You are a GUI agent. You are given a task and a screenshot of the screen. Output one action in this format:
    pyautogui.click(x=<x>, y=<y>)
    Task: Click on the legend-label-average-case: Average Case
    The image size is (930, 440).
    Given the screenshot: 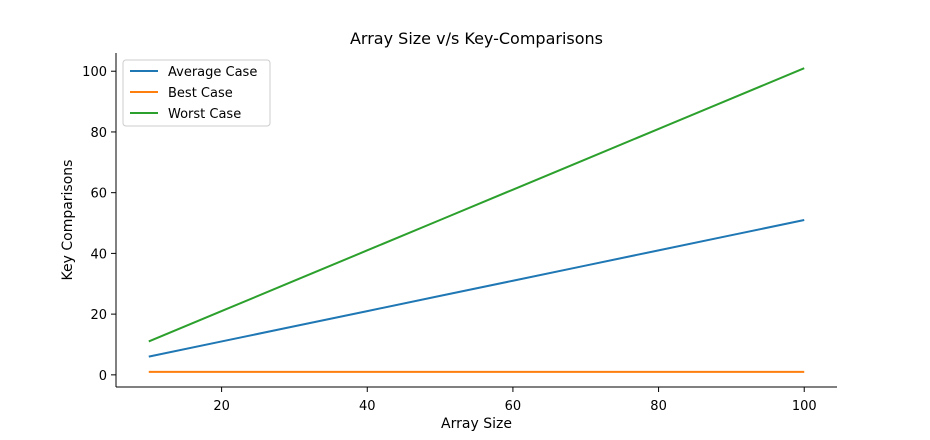 What is the action you would take?
    pyautogui.click(x=212, y=72)
    